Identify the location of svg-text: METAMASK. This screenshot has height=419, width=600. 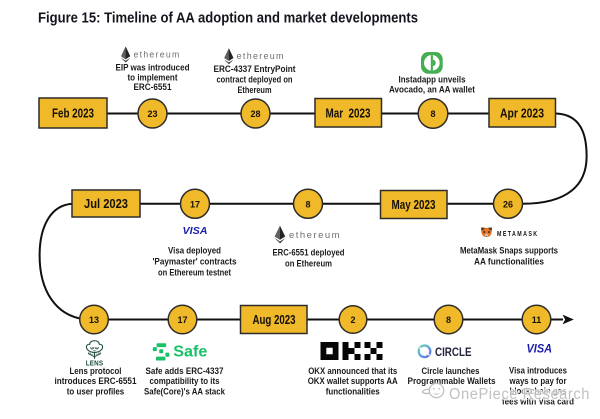
(518, 233).